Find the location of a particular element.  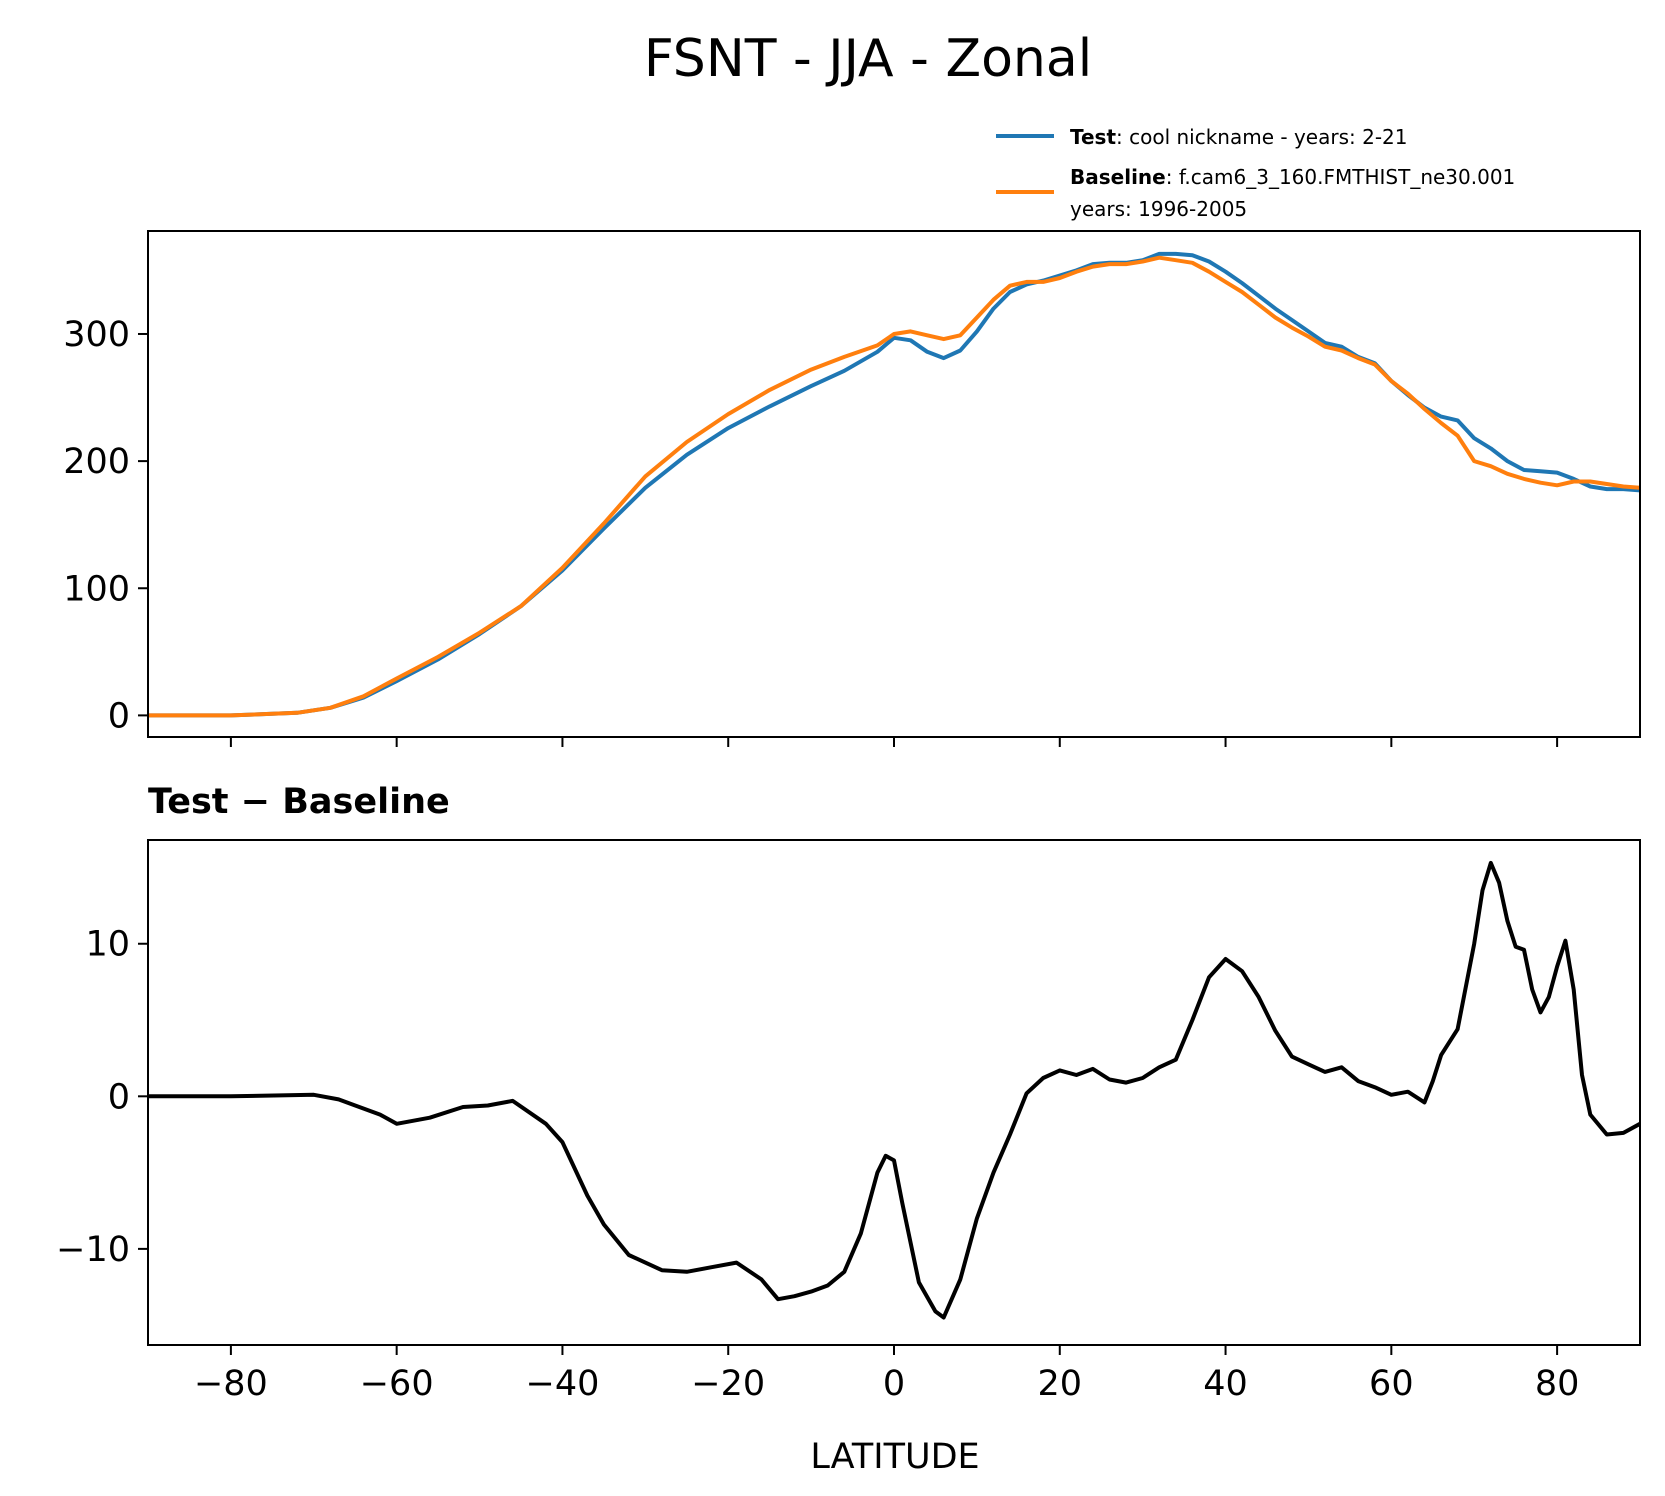

legend-test-label: Test is located at coordinates (1093, 137).